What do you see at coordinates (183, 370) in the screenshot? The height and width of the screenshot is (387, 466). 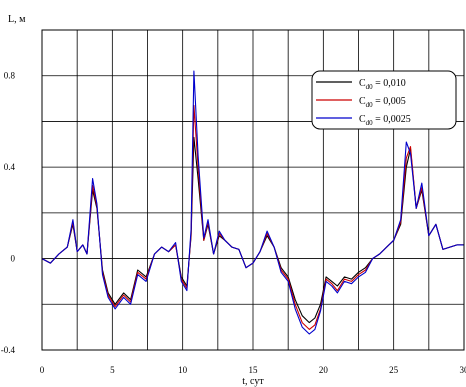 I see `x-tick-label: 10` at bounding box center [183, 370].